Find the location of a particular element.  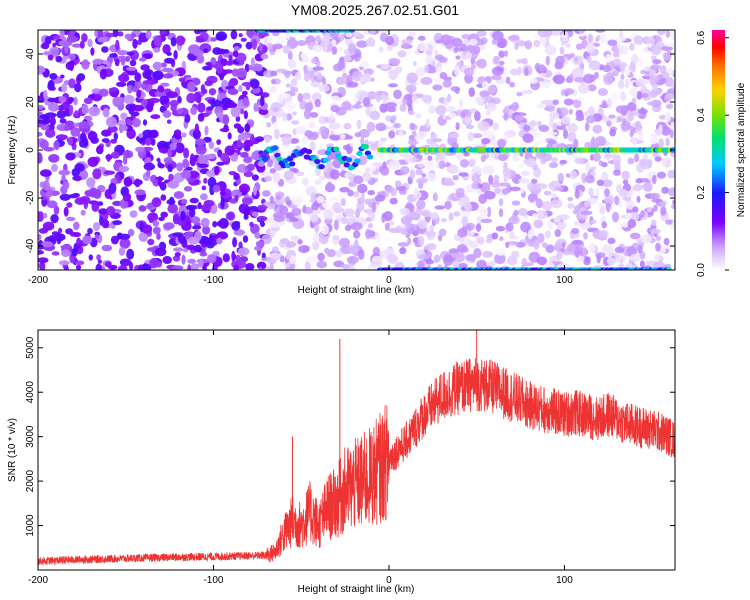

heatmap-y-axis-label: Frequency (Hz) is located at coordinates (12, 150).